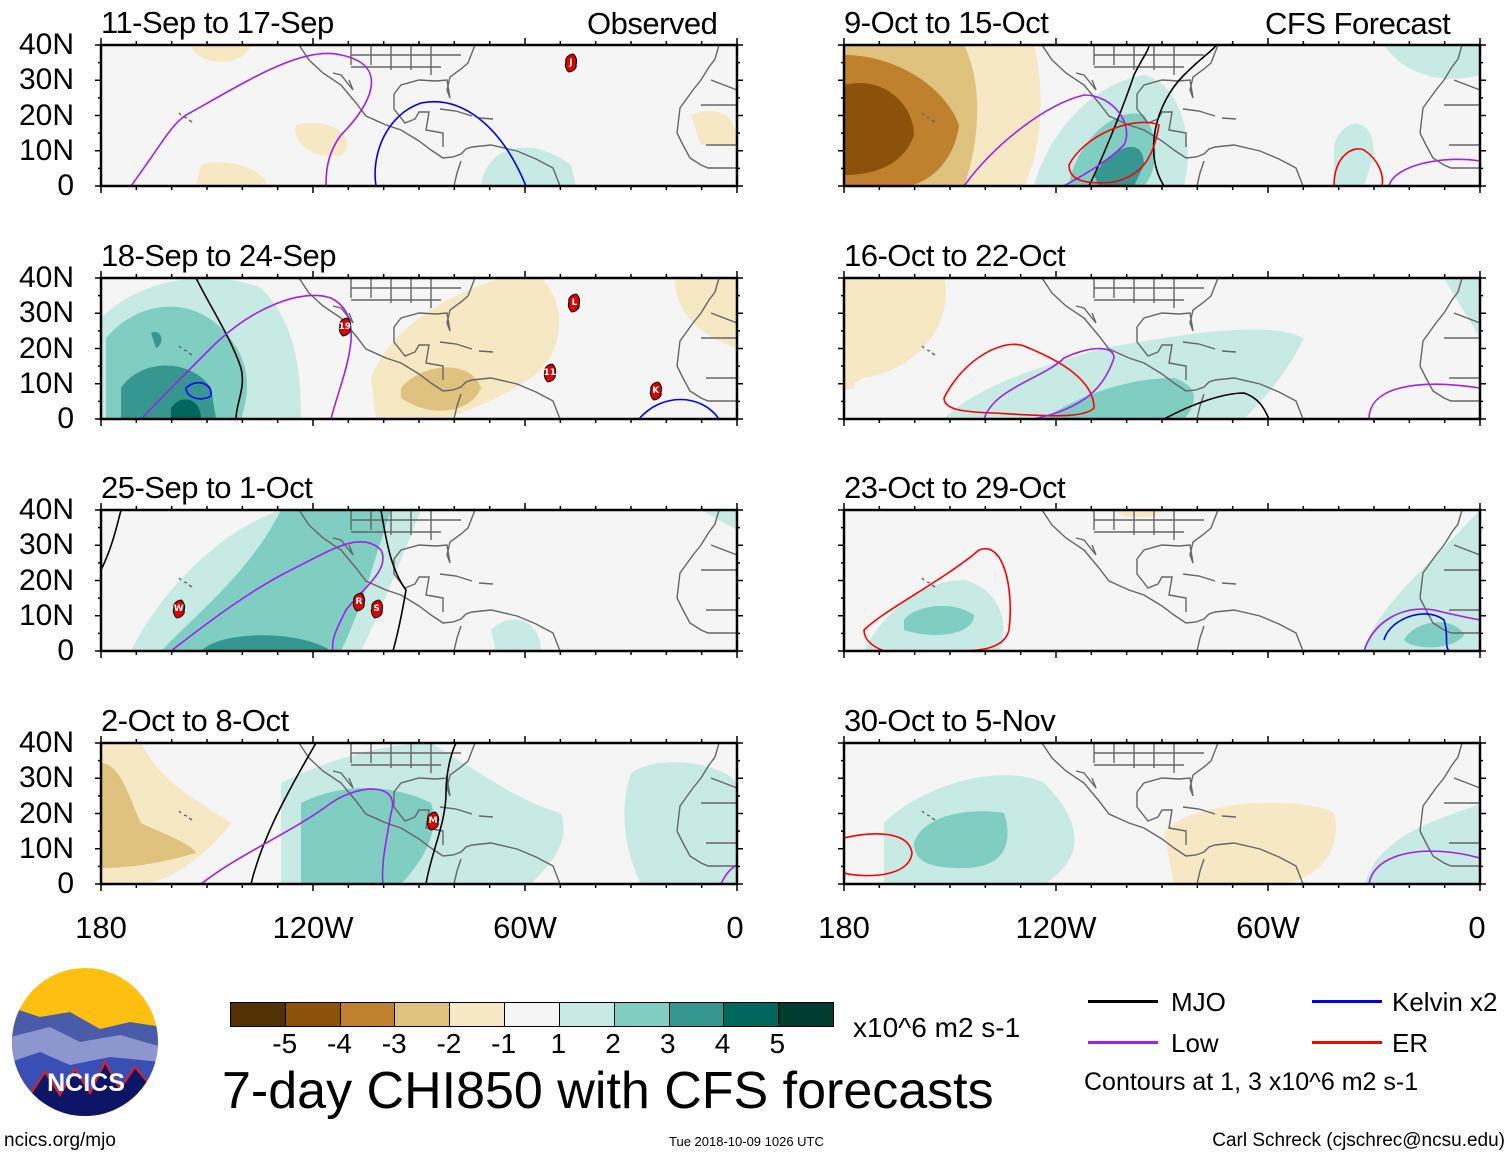 The width and height of the screenshot is (1510, 1157). Describe the element at coordinates (1251, 1082) in the screenshot. I see `contour-note: Contours at 1, 3 x10^6 m2 s-1` at that location.